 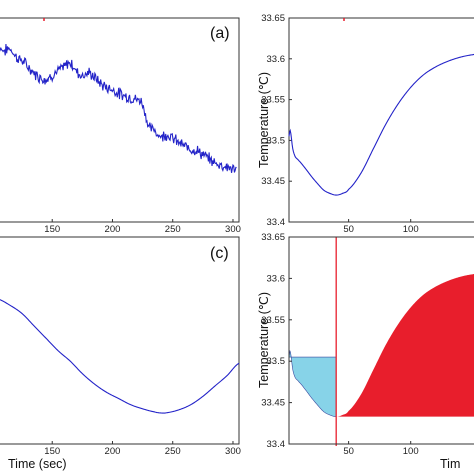 I want to click on panel-a-x-ticks: 150 200 250 300, so click(x=142, y=227).